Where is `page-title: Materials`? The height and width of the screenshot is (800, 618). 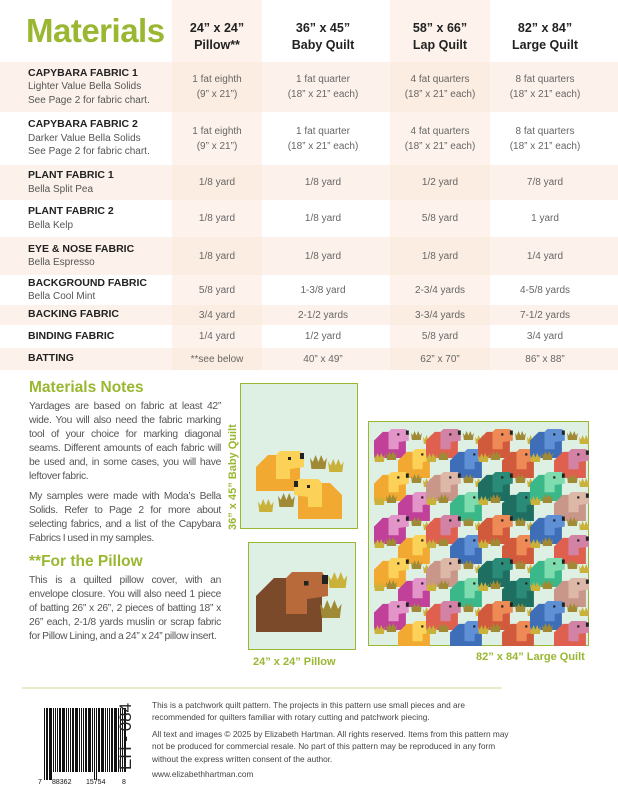 page-title: Materials is located at coordinates (95, 30).